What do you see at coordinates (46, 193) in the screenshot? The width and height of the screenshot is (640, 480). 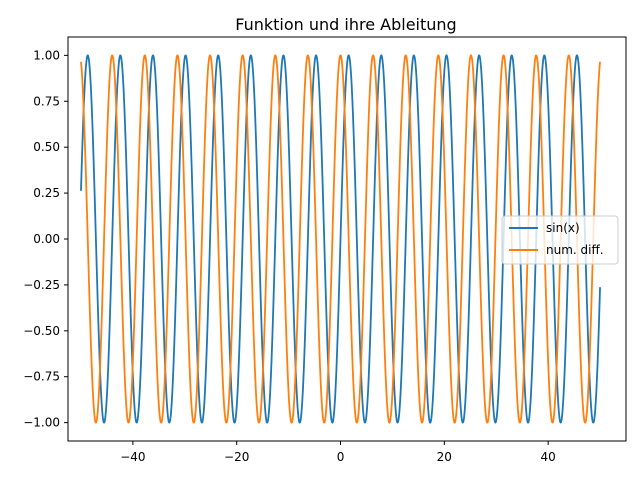 I see `y-tick-label: 0.25` at bounding box center [46, 193].